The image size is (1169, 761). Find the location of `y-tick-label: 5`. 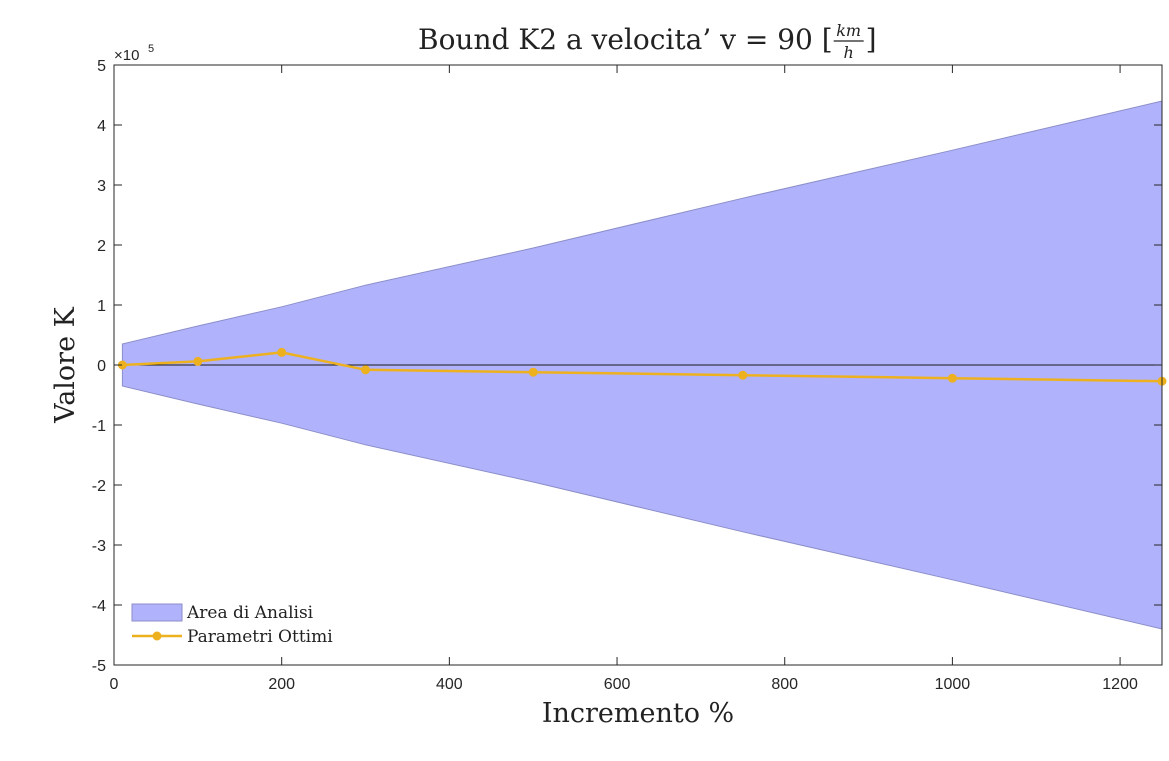

y-tick-label: 5 is located at coordinates (101, 66).